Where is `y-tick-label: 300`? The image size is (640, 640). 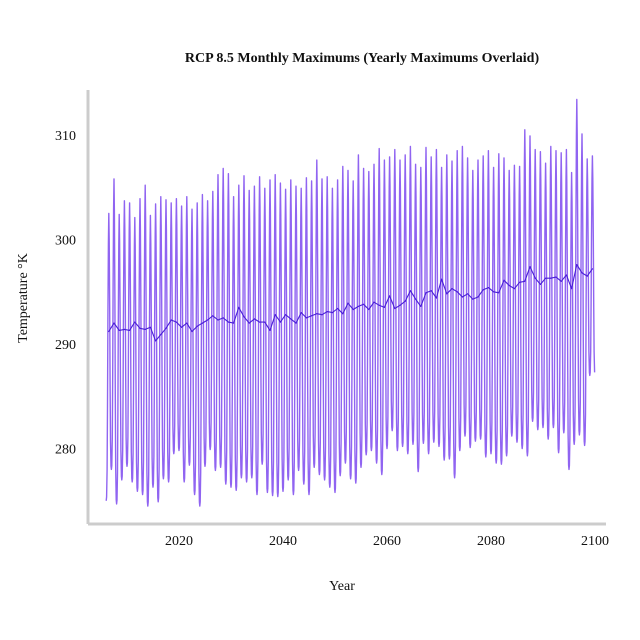
y-tick-label: 300 is located at coordinates (65, 241).